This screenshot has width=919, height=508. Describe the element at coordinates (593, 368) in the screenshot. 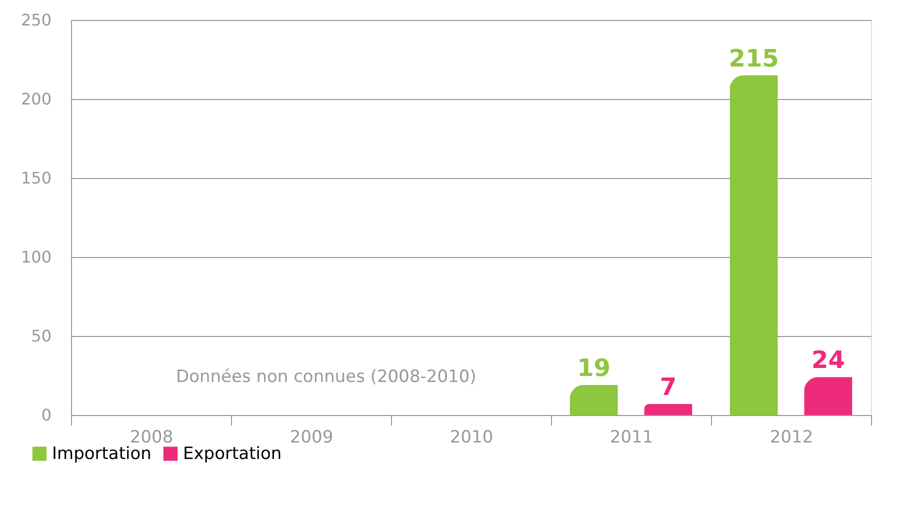

I see `data-label: 19` at that location.